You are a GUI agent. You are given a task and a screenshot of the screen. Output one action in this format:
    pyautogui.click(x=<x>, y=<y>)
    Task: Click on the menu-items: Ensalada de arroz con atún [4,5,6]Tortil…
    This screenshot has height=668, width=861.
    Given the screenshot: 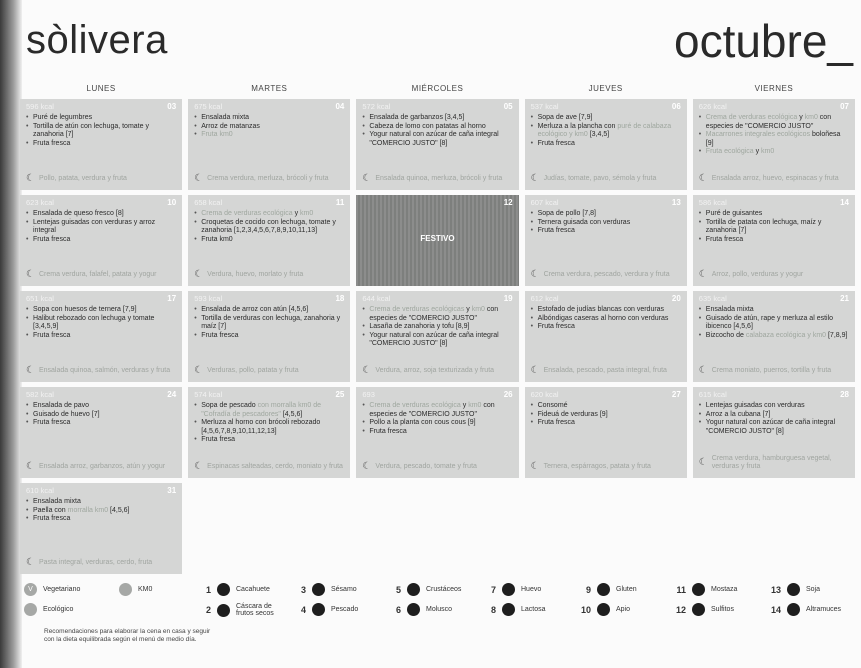 What is the action you would take?
    pyautogui.click(x=269, y=323)
    